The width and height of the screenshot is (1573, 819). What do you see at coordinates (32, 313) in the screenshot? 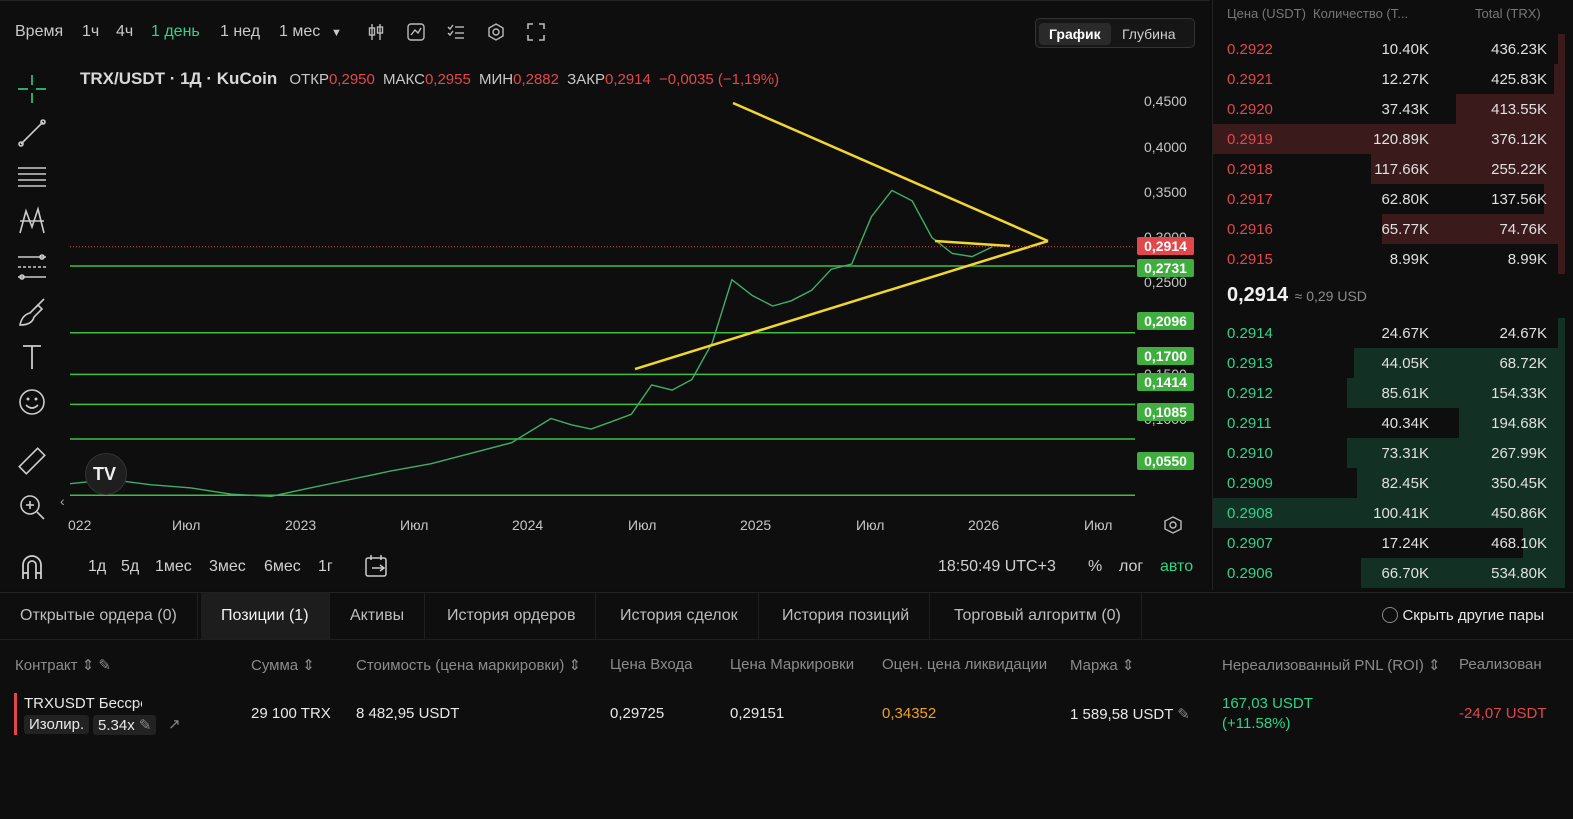
I see `brush-icon` at bounding box center [32, 313].